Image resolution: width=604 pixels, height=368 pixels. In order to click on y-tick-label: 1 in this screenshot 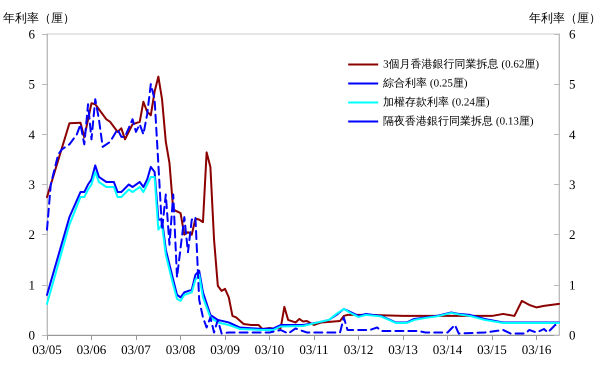, I will do `click(31, 284)`.